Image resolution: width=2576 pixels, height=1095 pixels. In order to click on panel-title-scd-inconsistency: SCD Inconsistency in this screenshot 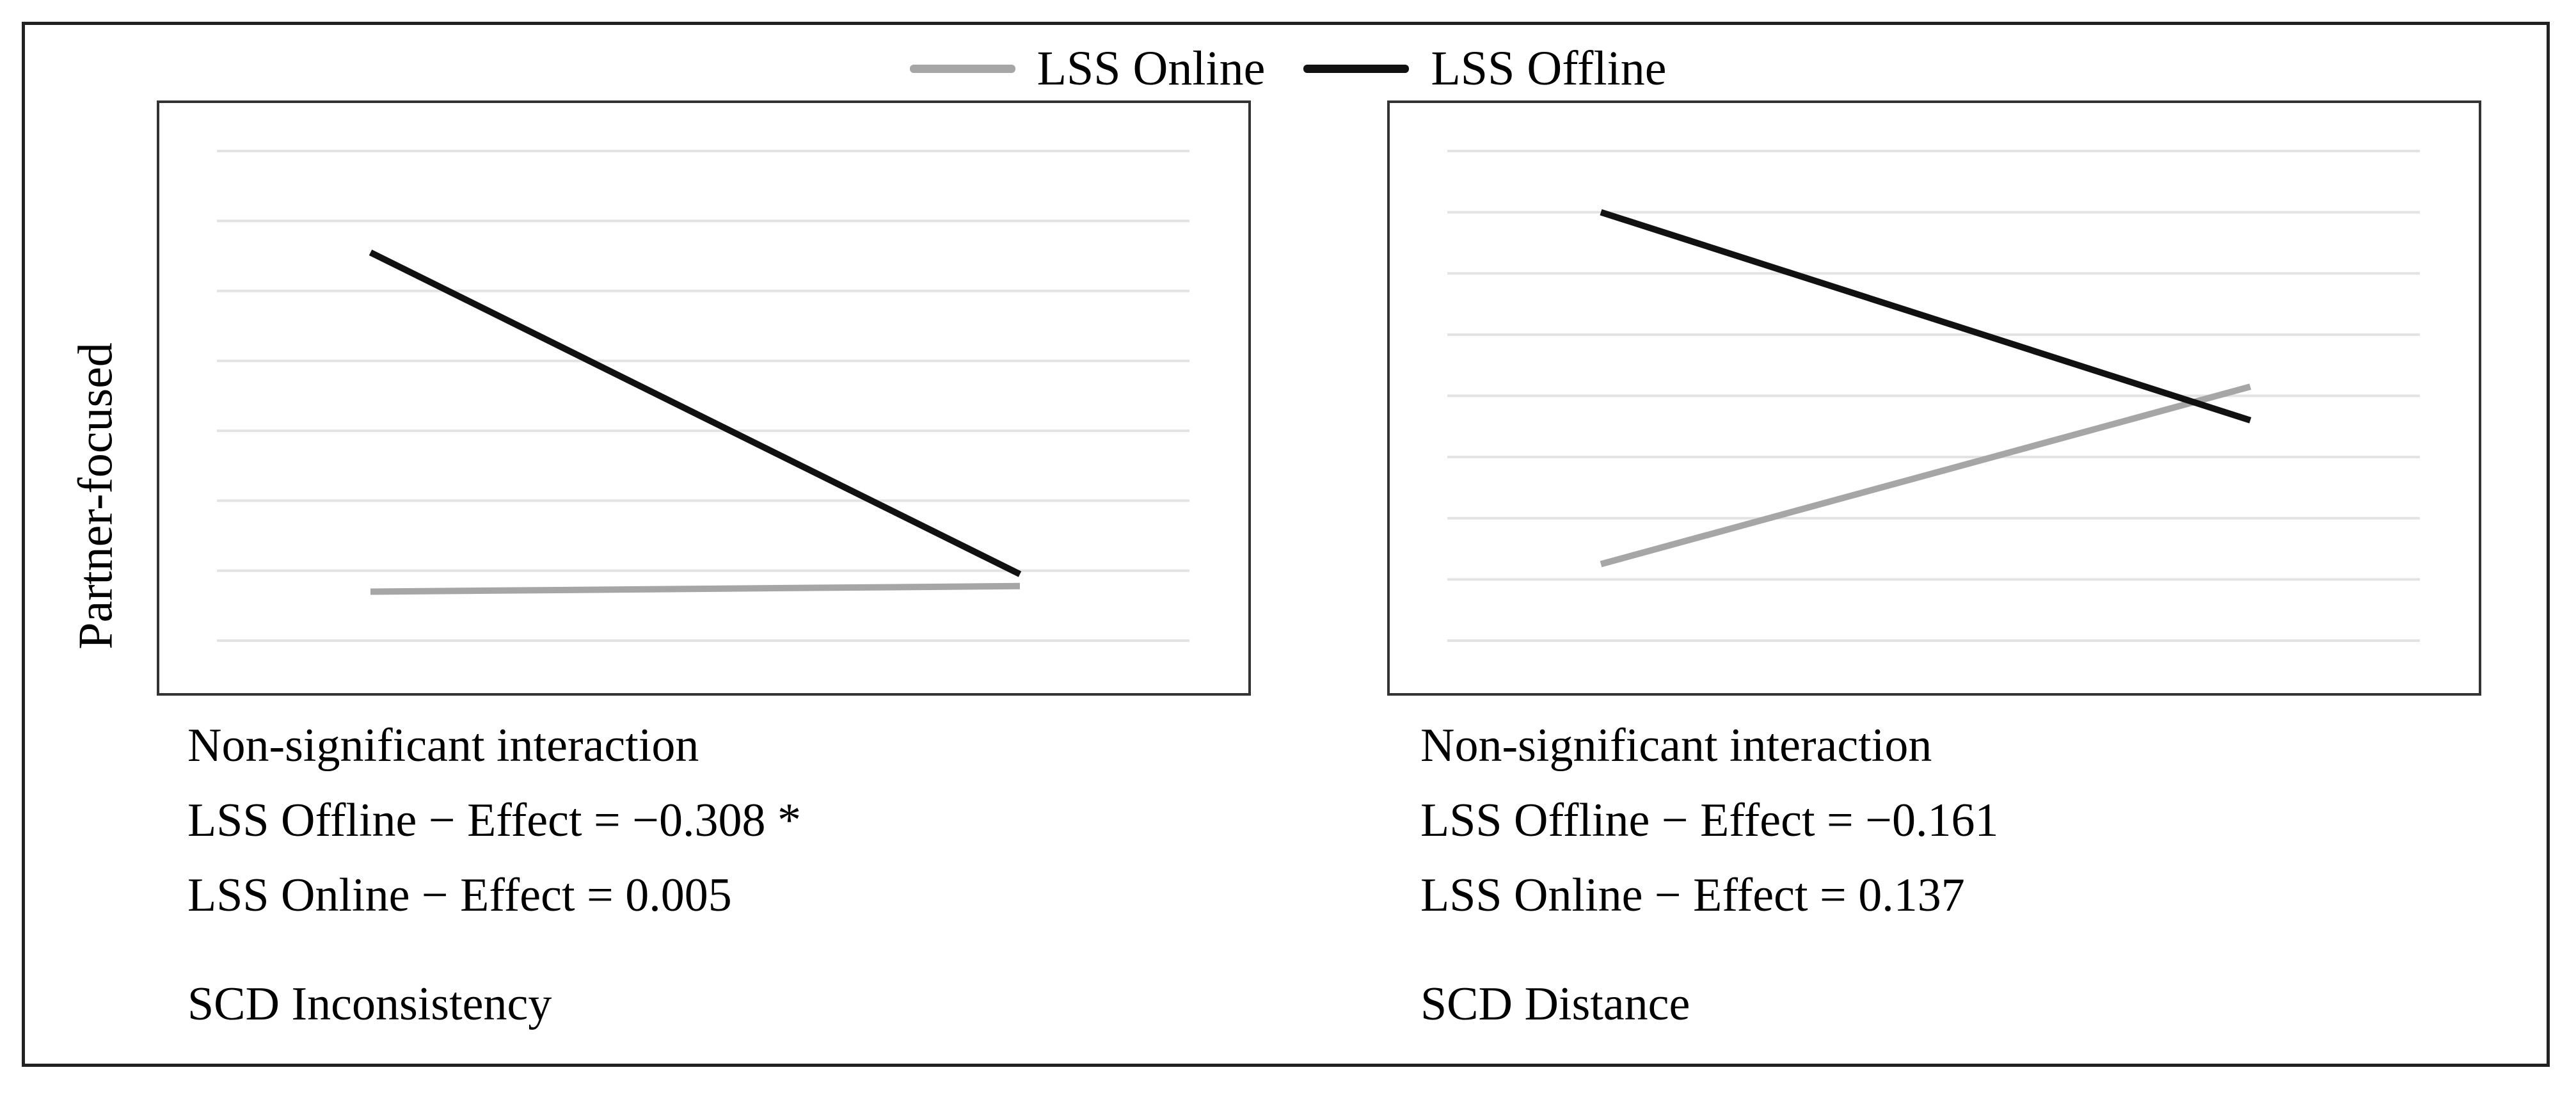, I will do `click(369, 1004)`.